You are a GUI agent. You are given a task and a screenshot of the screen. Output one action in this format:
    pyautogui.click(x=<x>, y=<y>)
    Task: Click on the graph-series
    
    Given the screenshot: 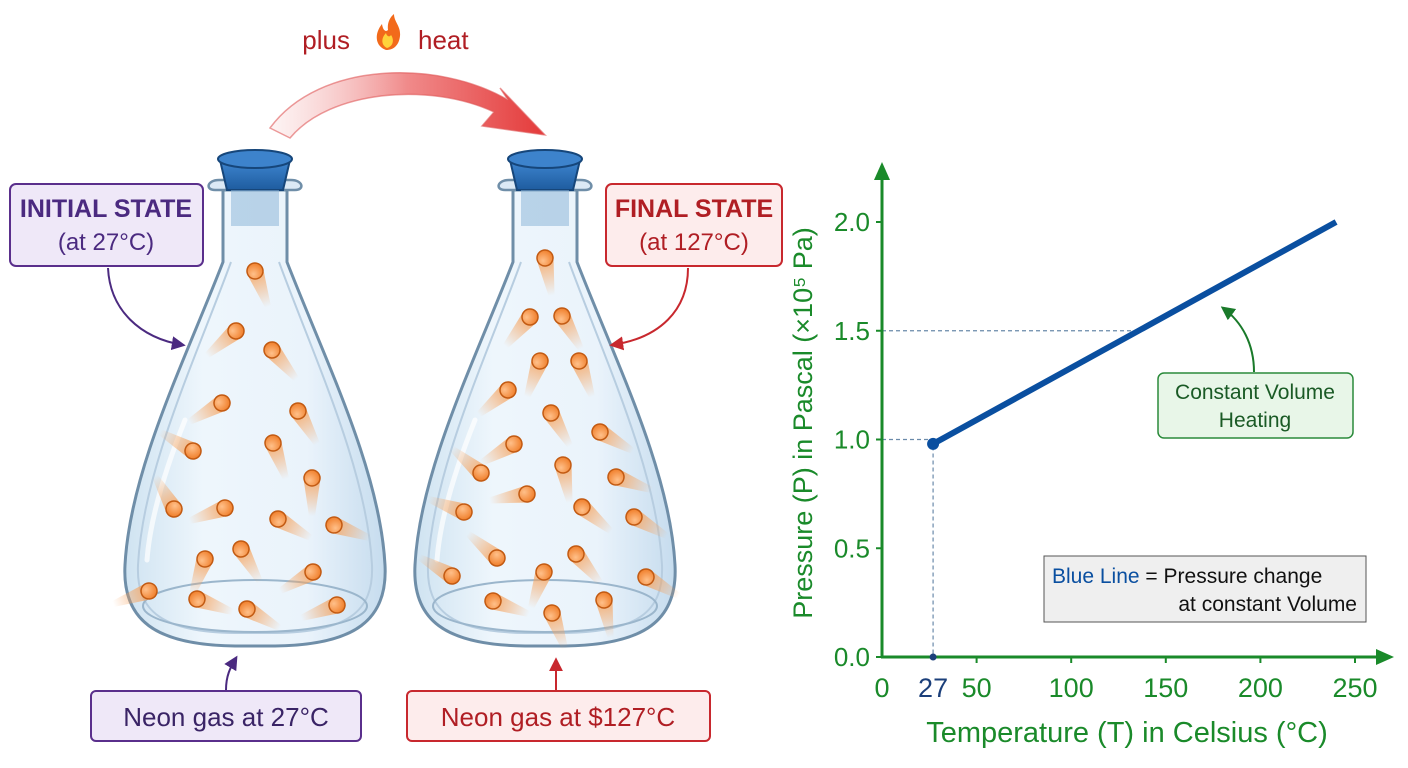 What is the action you would take?
    pyautogui.click(x=1132, y=334)
    